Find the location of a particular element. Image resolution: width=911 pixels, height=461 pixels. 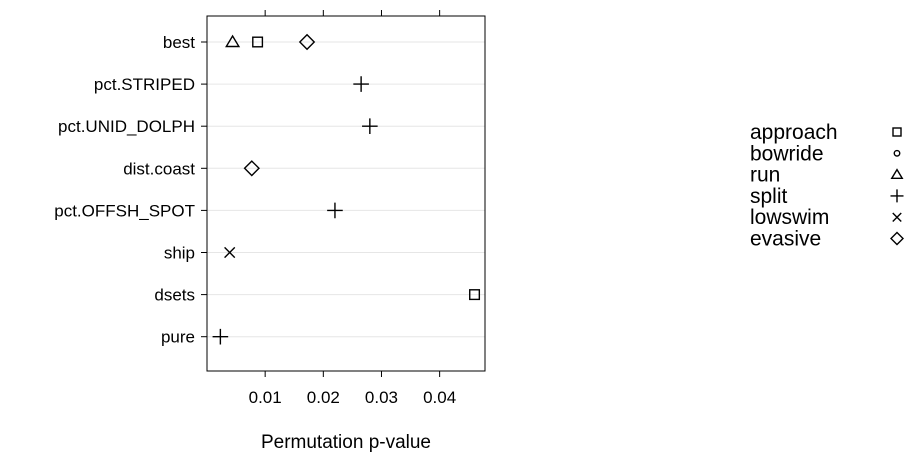

y-tick-label: dist.coast is located at coordinates (159, 168).